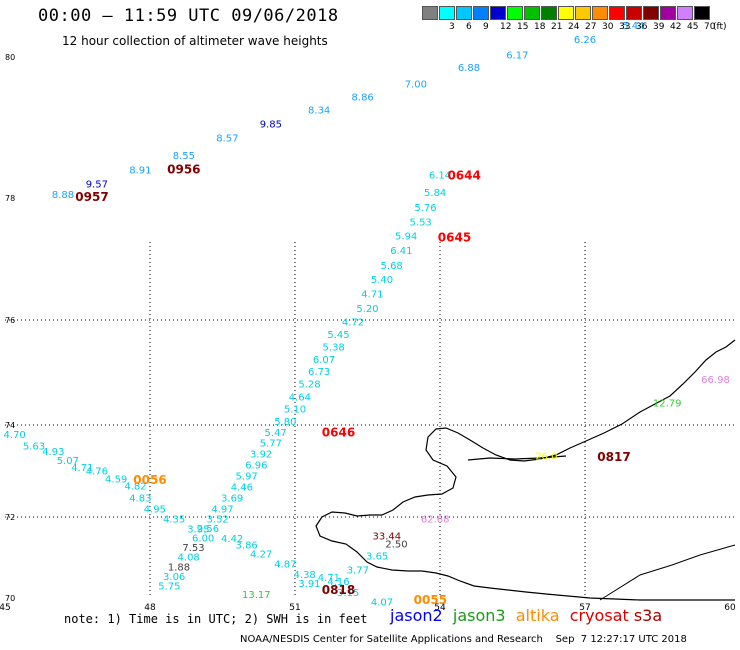 This screenshot has width=740, height=650. Describe the element at coordinates (68, 461) in the screenshot. I see `wave-height-value: 5.07` at that location.